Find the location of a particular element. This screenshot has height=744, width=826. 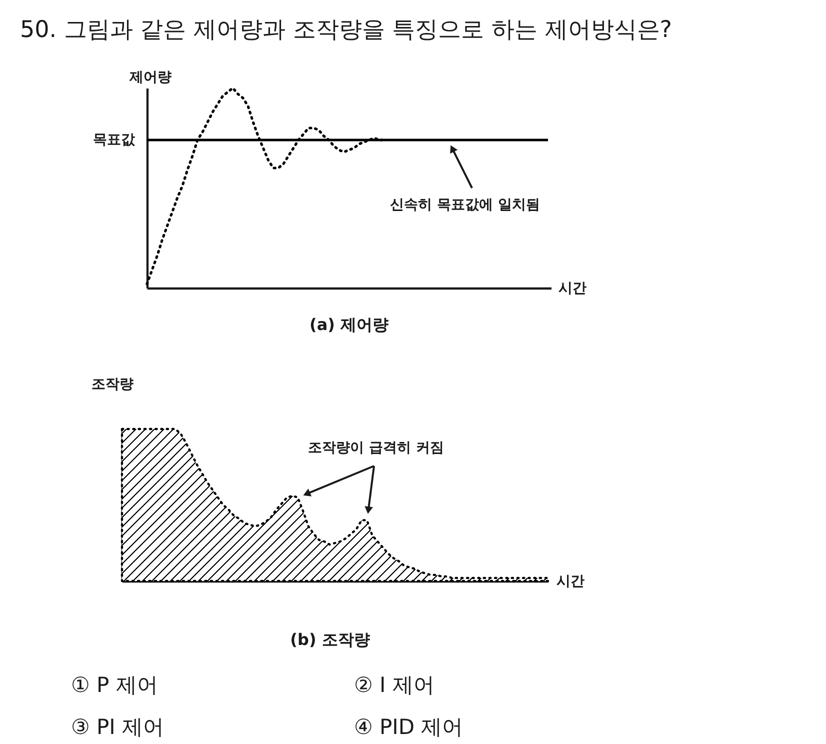

annotation: 신속히 목표값에 일치됨 is located at coordinates (465, 205).